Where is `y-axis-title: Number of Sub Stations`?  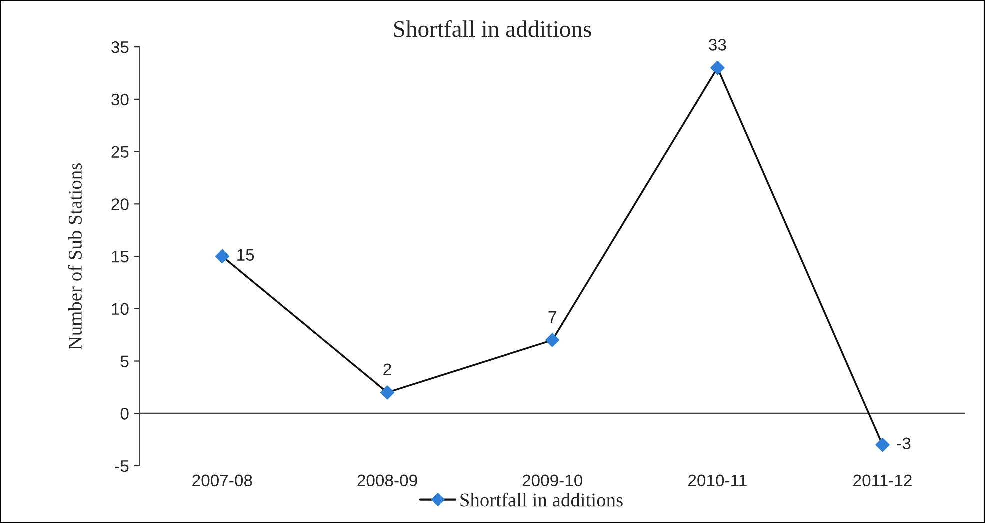 y-axis-title: Number of Sub Stations is located at coordinates (75, 257).